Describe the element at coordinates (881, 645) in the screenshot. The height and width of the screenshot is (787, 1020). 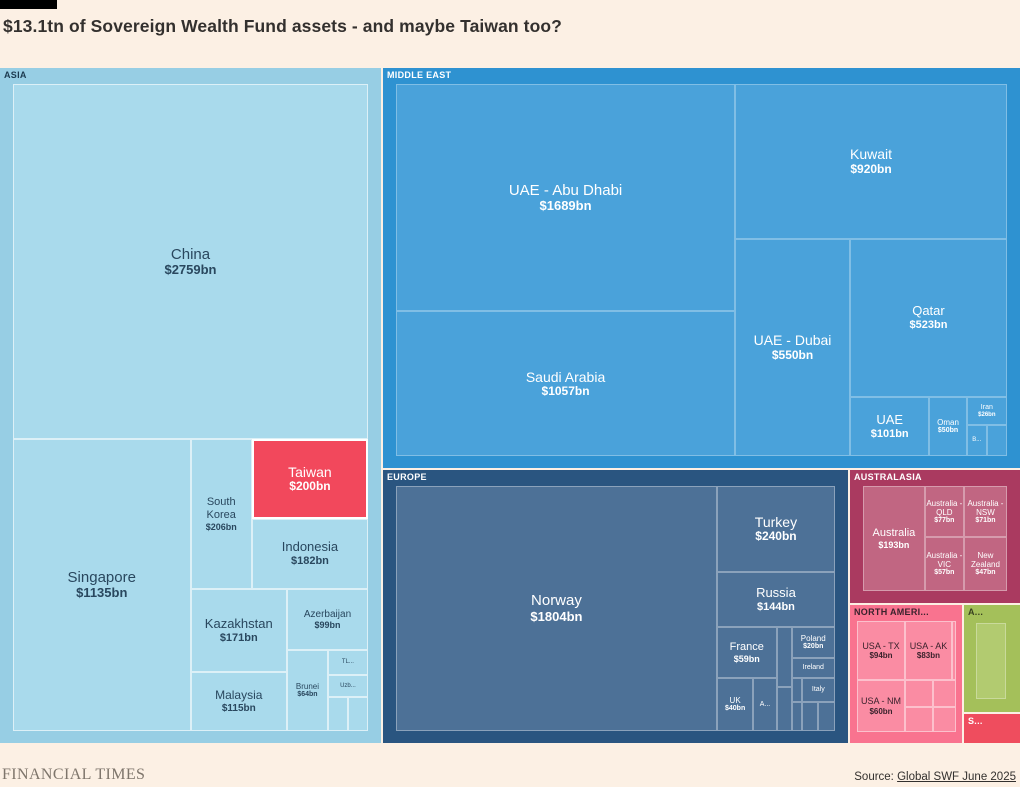
I see `cell-name: USA - TX` at that location.